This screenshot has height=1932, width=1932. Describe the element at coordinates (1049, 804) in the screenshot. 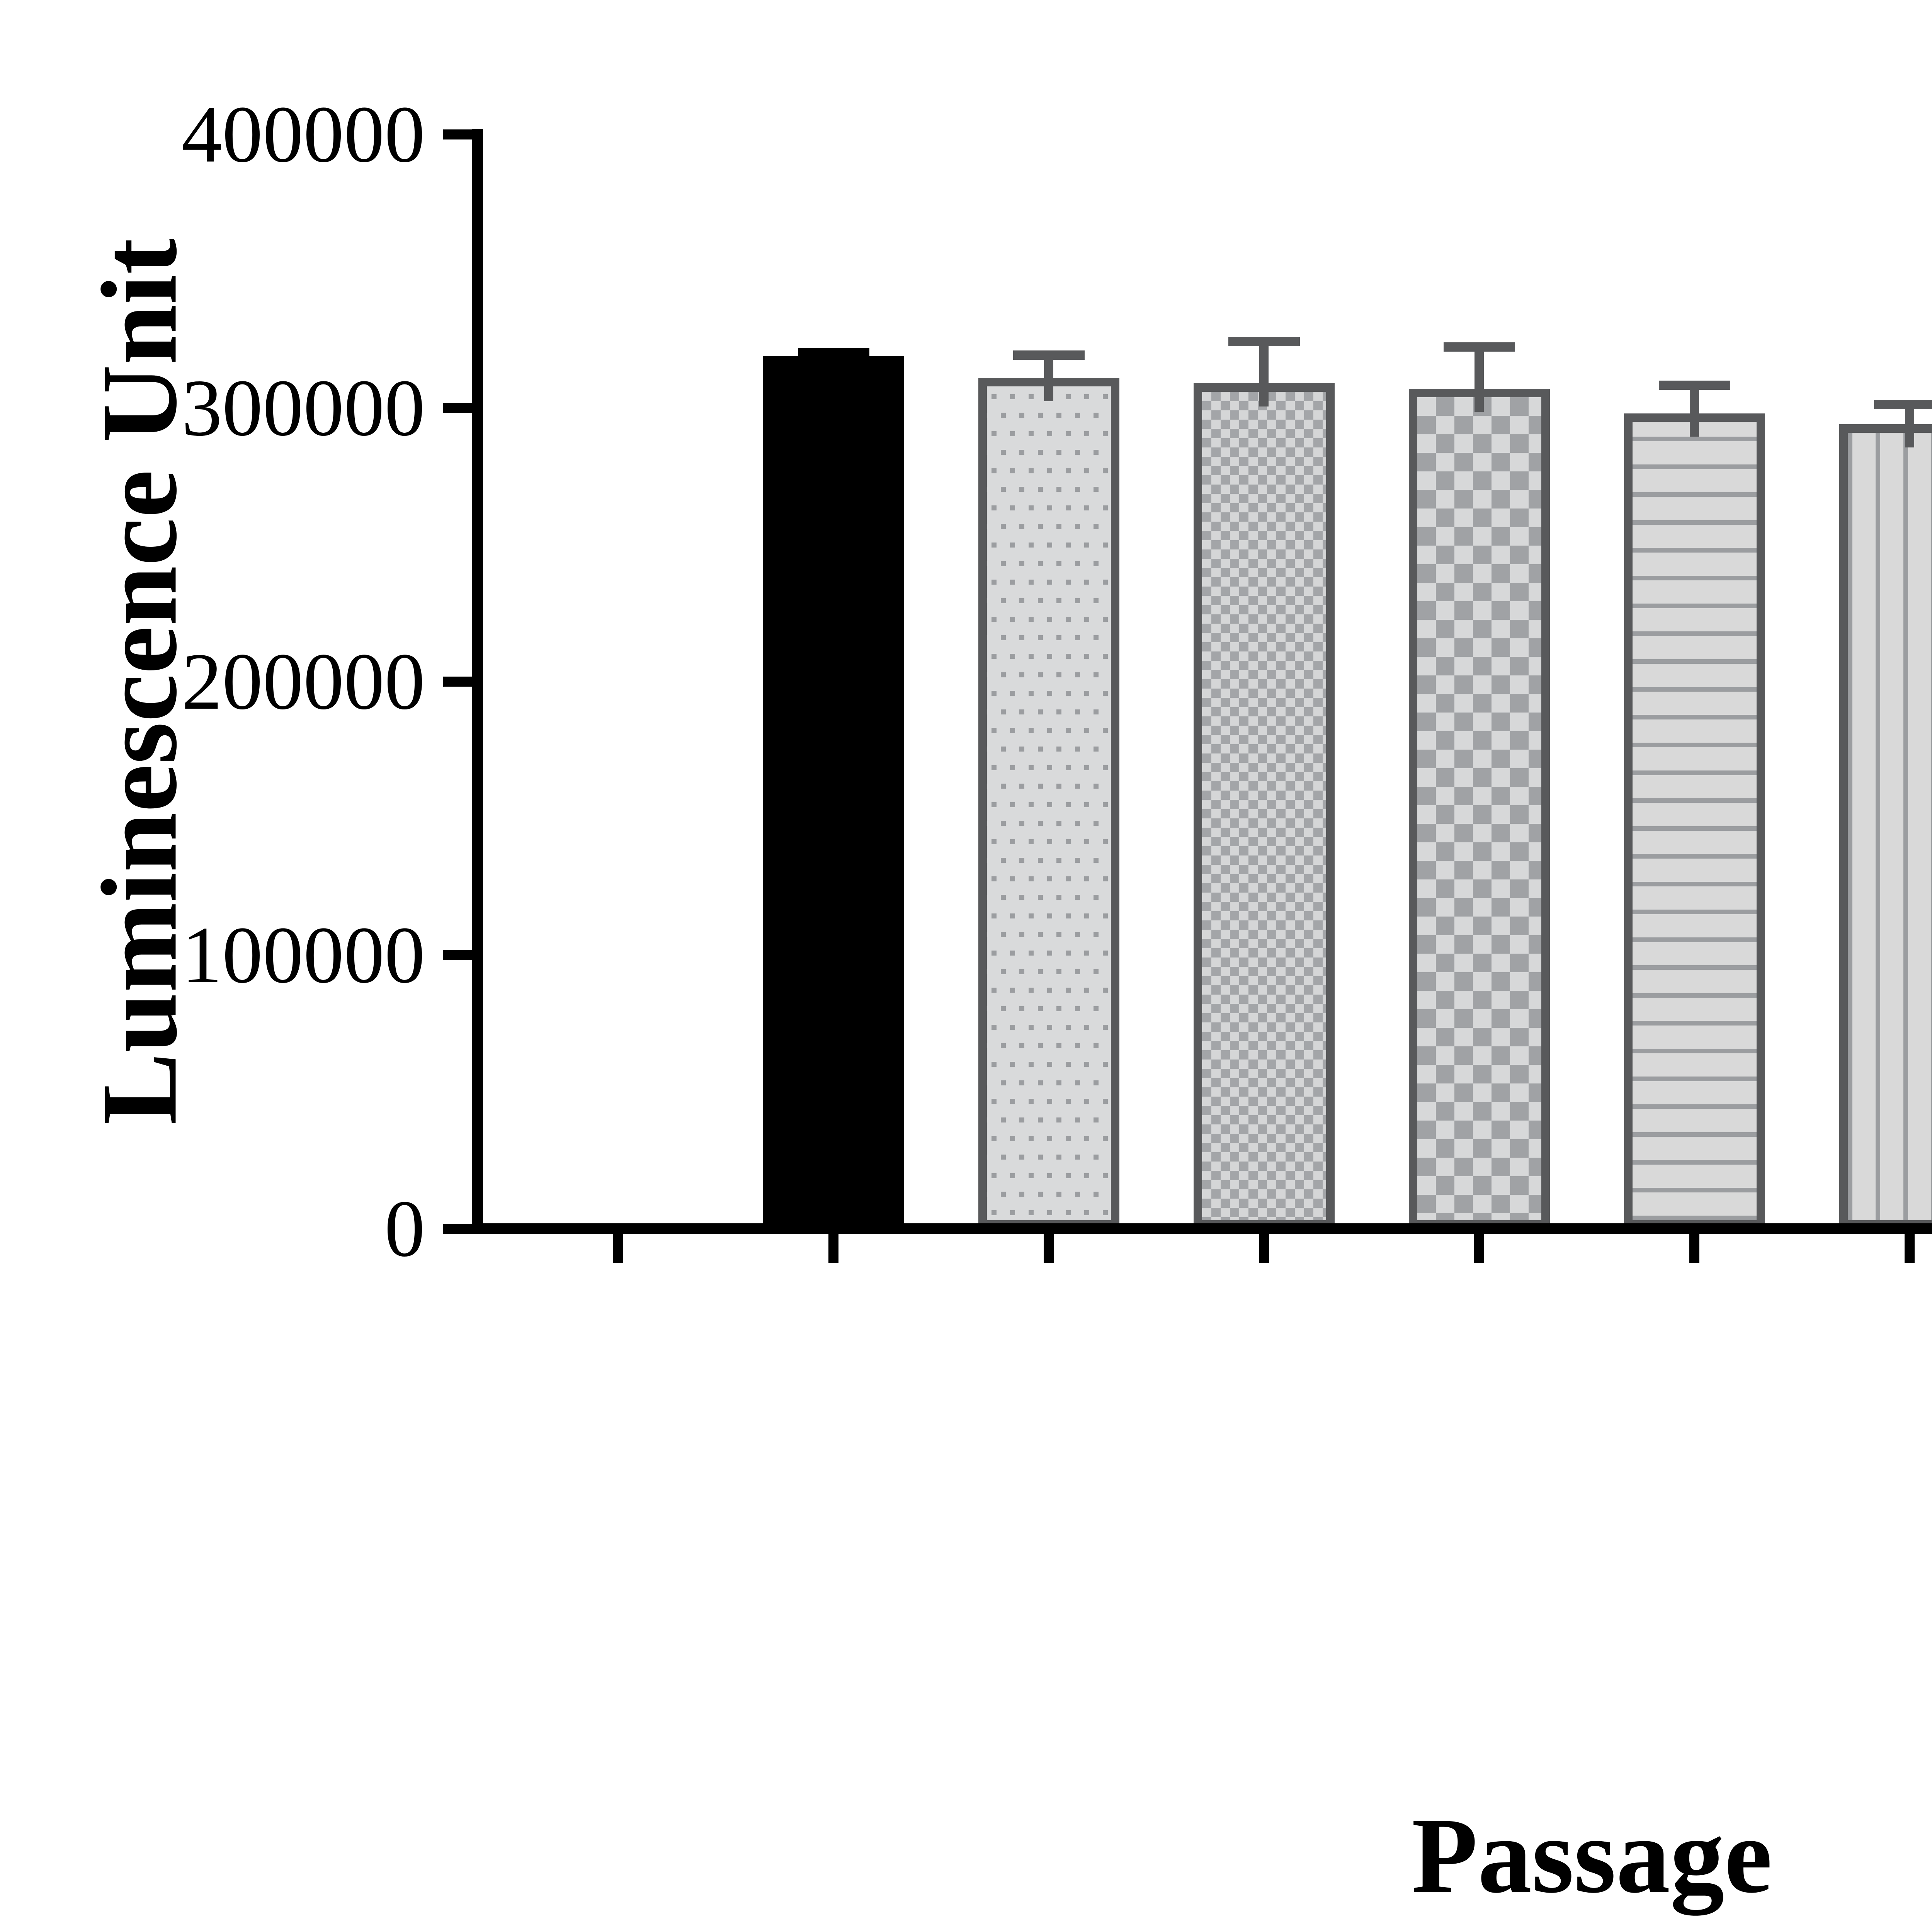

I see `bar-dots` at that location.